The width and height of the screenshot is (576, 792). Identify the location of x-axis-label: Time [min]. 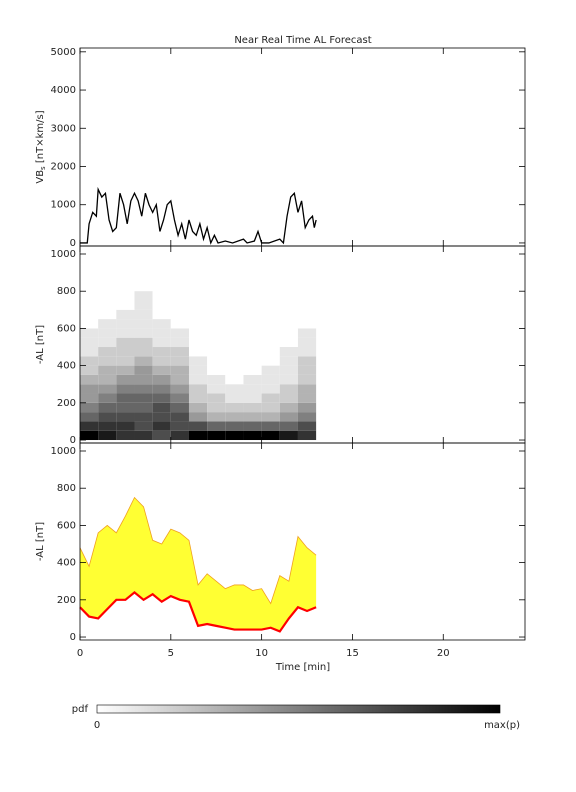
(302, 667).